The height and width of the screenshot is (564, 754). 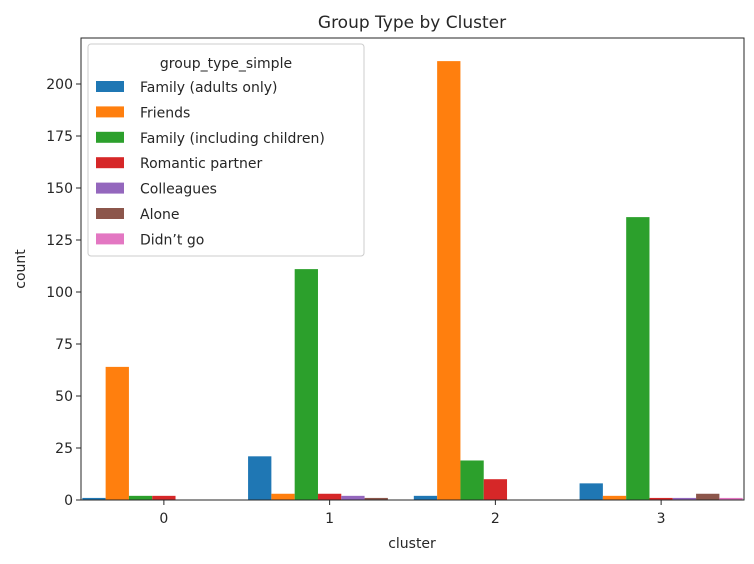 I want to click on x-tick-label: 0, so click(x=163, y=519).